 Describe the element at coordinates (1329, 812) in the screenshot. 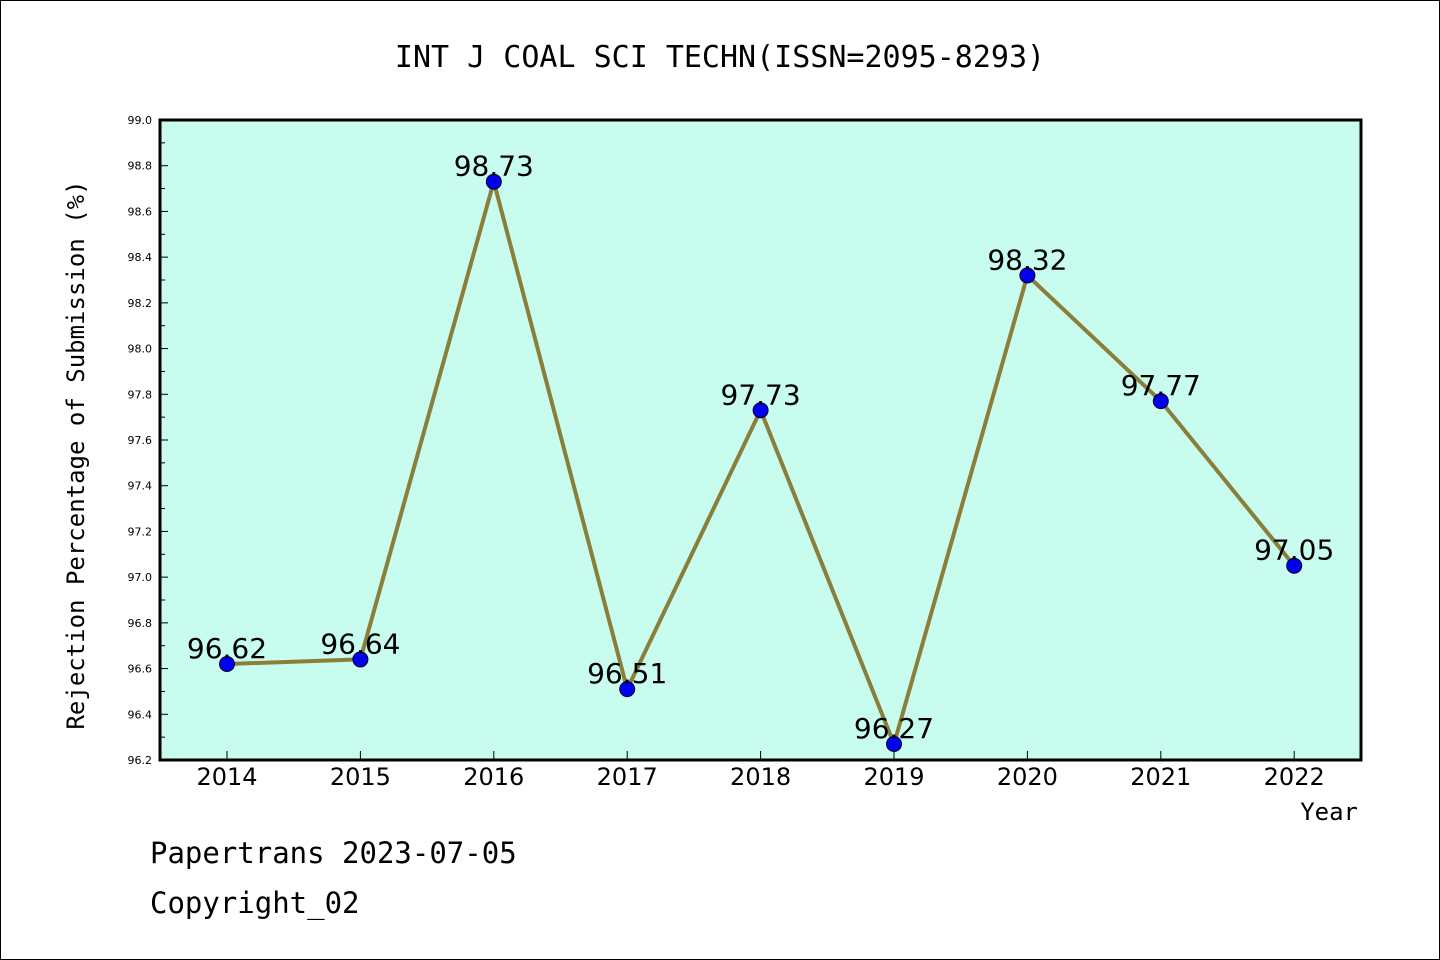

I see `x-axis-title: Year` at that location.